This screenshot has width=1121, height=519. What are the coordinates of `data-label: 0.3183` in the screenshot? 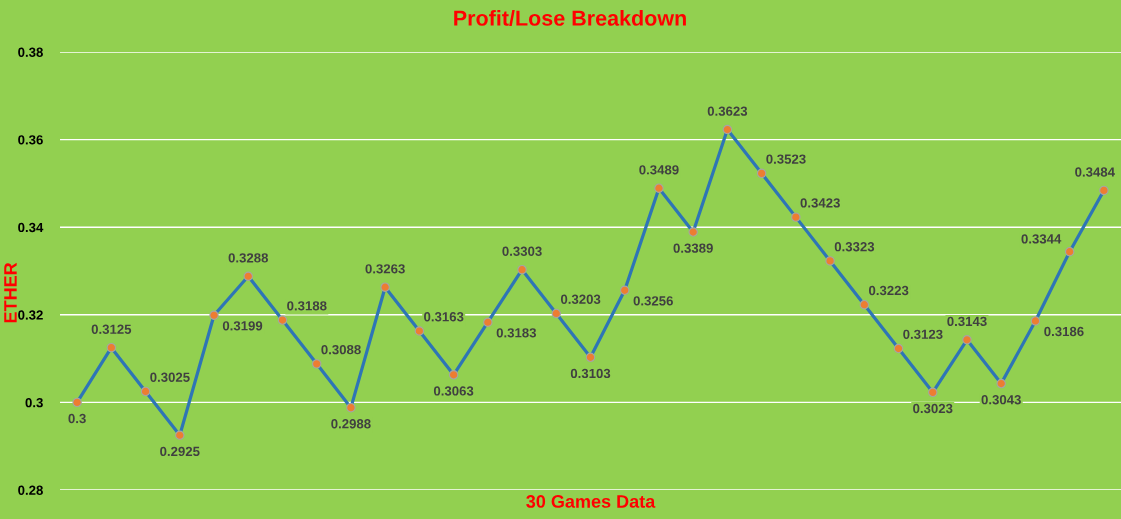 It's located at (516, 333).